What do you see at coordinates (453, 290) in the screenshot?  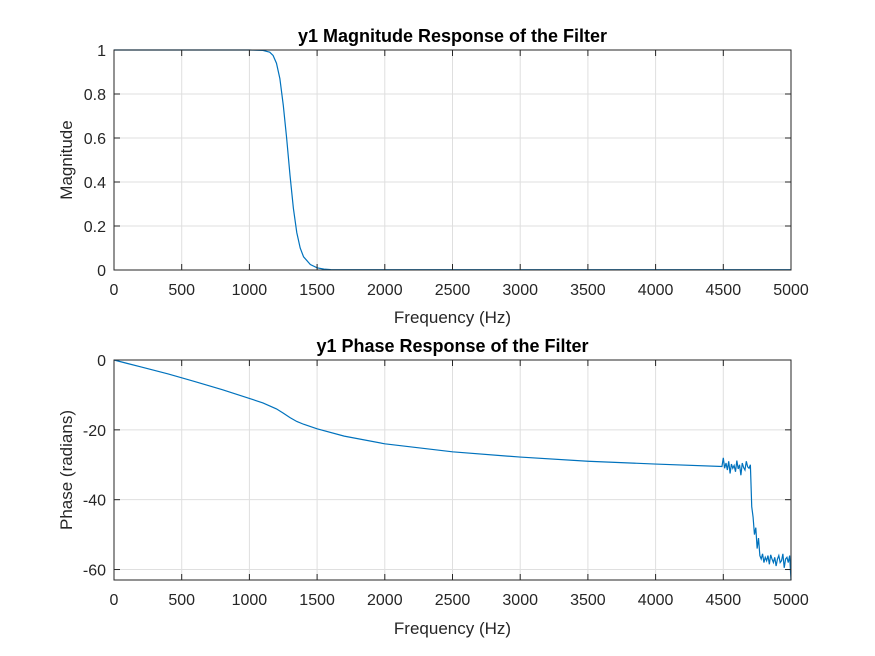 I see `magnitude-x-tick-label: 2500` at bounding box center [453, 290].